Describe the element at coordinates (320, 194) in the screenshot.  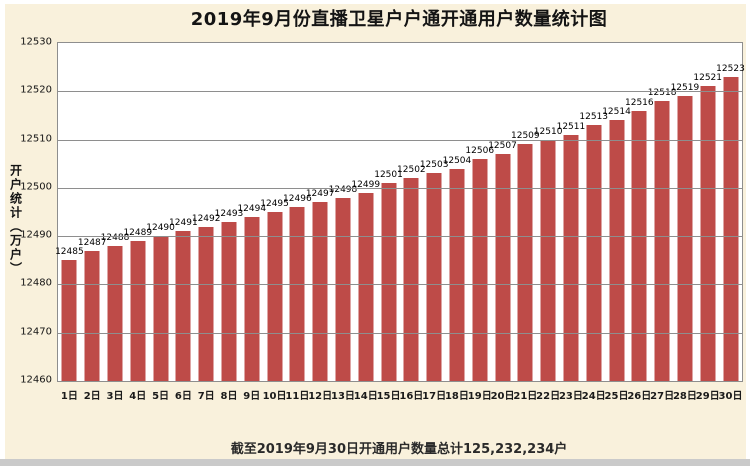
I see `bar-value-label: 12497` at that location.